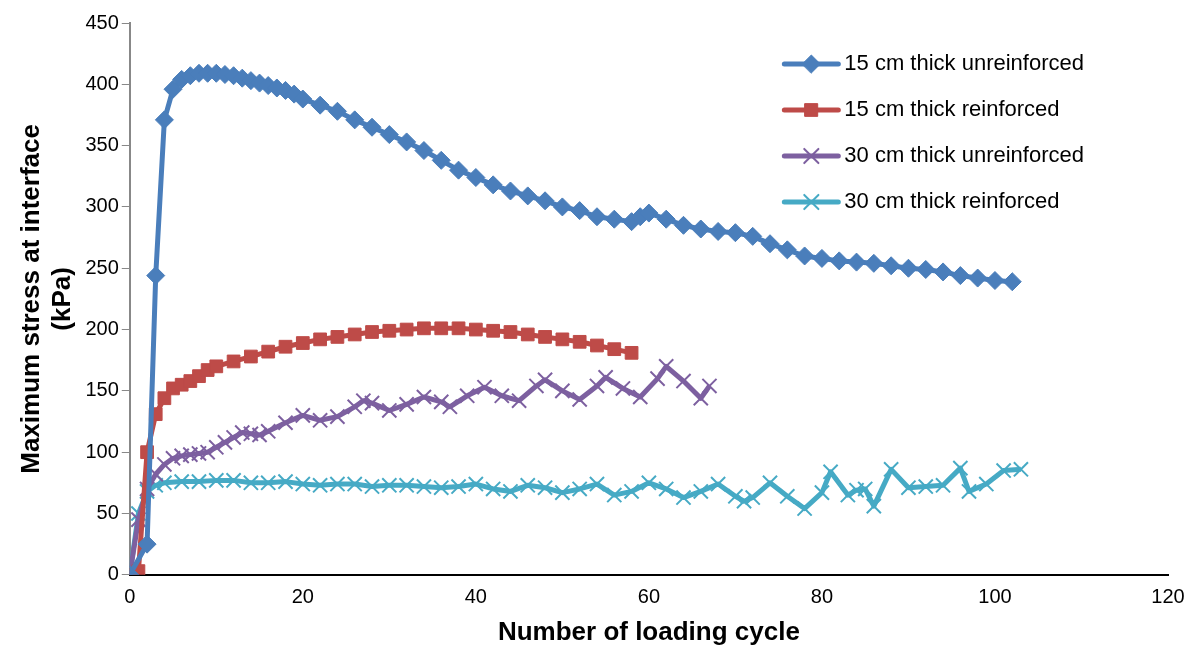  I want to click on legend-label: 30 cm thick reinforced, so click(952, 201).